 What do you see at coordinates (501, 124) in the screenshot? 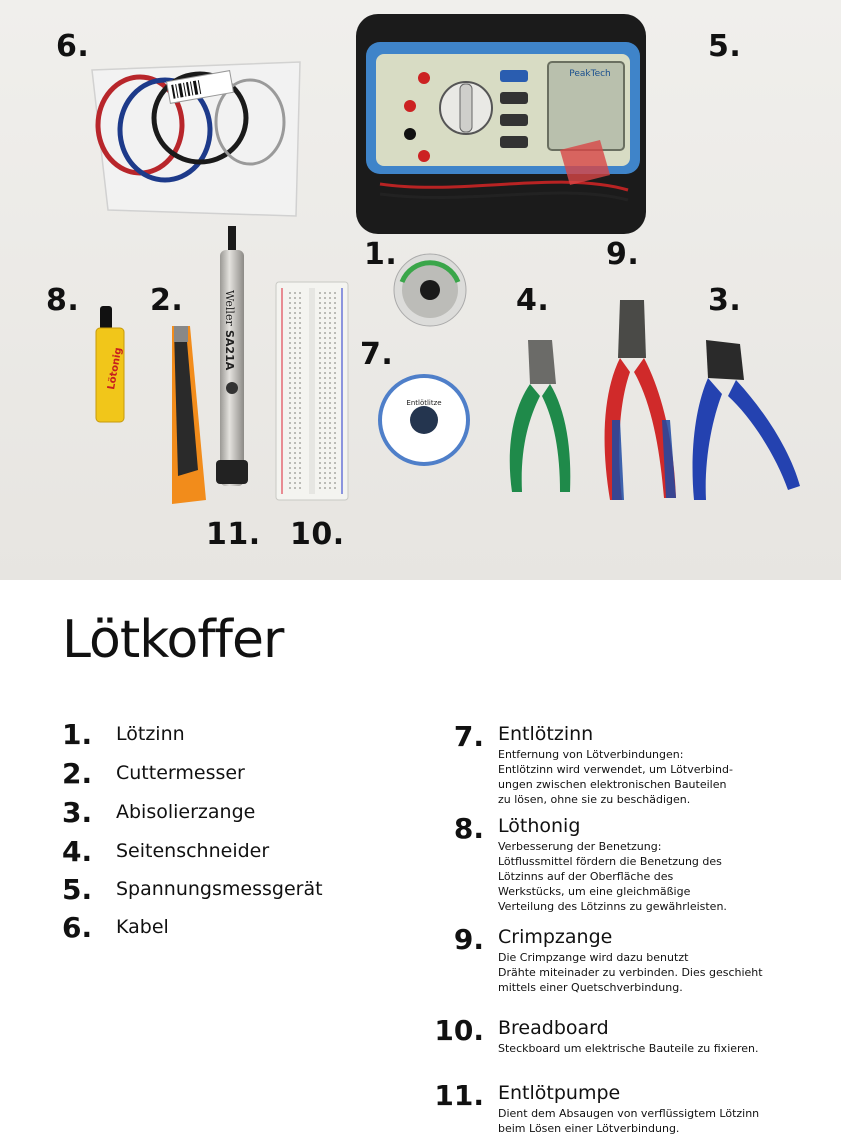
I see `multimeter: PeakTech` at bounding box center [501, 124].